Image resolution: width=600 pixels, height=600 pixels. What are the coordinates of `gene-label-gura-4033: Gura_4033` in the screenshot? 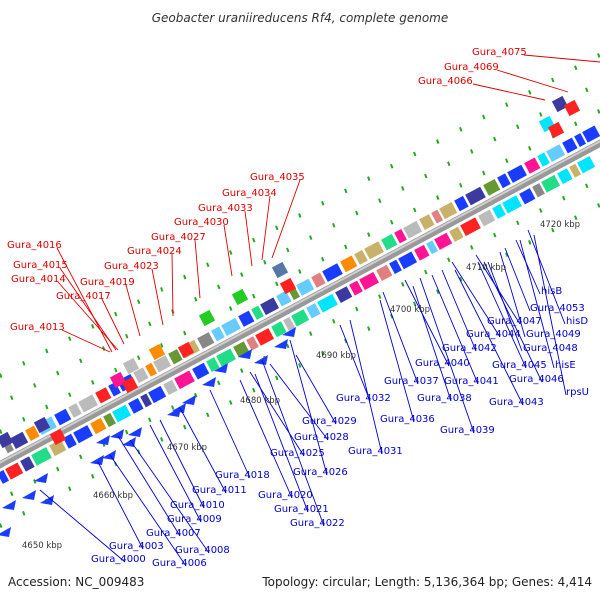 It's located at (225, 208).